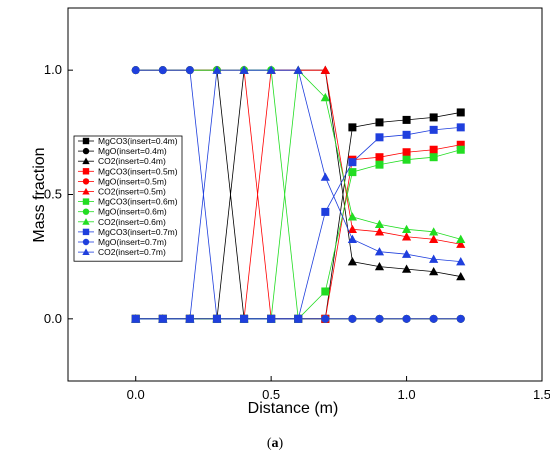  What do you see at coordinates (293, 408) in the screenshot?
I see `x-axis-title: Distance (m)` at bounding box center [293, 408].